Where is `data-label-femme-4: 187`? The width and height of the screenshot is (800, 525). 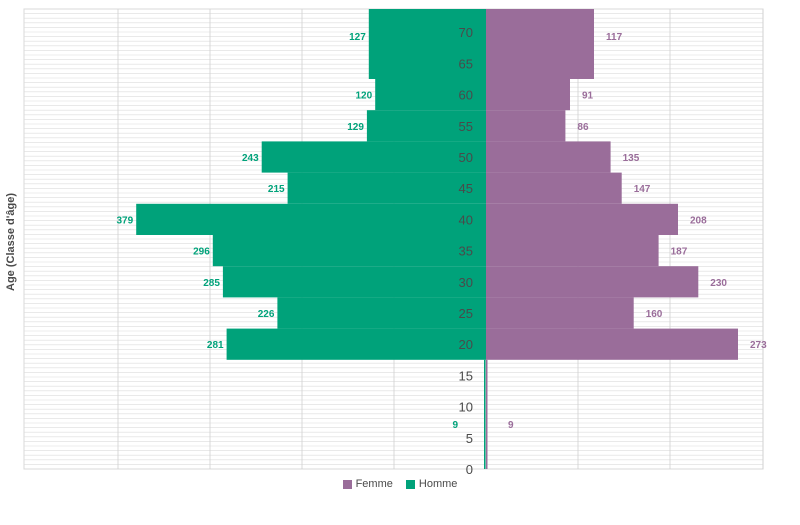 data-label-femme-4: 187 is located at coordinates (679, 252).